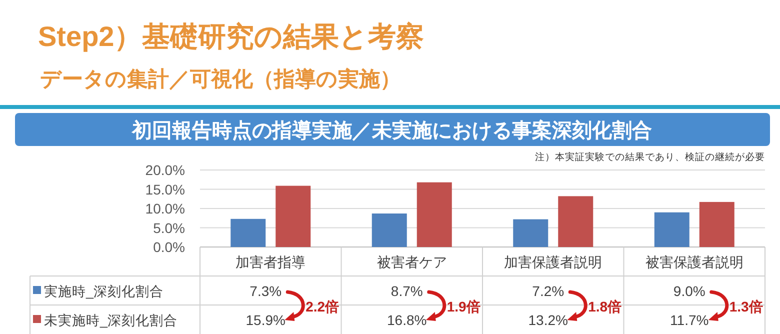 This screenshot has height=334, width=780. Describe the element at coordinates (266, 320) in the screenshot. I see `data-label: 15.9%` at that location.